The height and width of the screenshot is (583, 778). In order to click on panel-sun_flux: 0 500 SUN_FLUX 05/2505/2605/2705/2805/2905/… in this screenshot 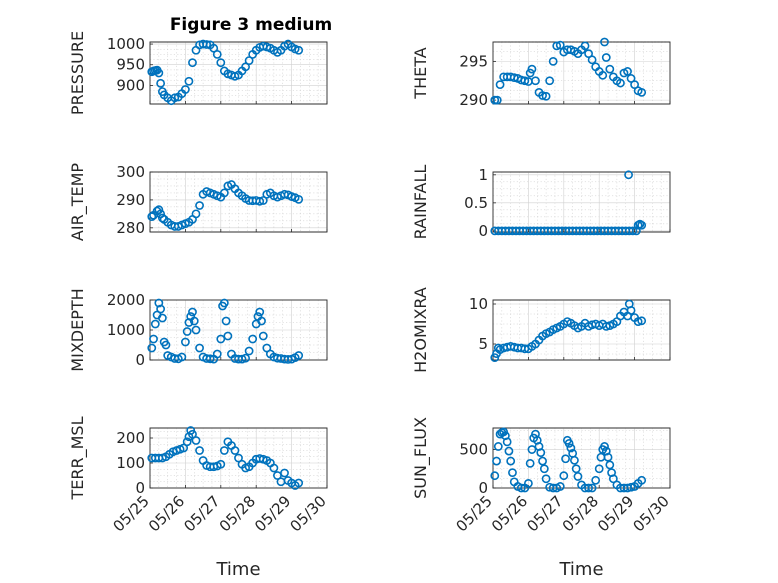, I will do `click(542, 498)`.